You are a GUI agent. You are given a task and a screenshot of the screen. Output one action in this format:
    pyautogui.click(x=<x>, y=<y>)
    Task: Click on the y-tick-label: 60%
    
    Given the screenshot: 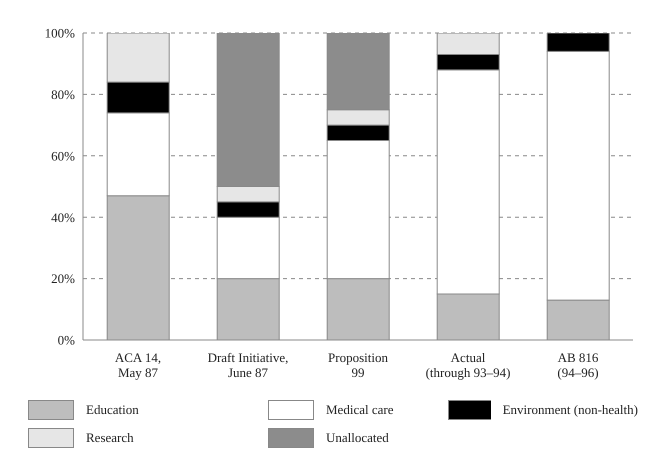 What is the action you would take?
    pyautogui.click(x=63, y=156)
    